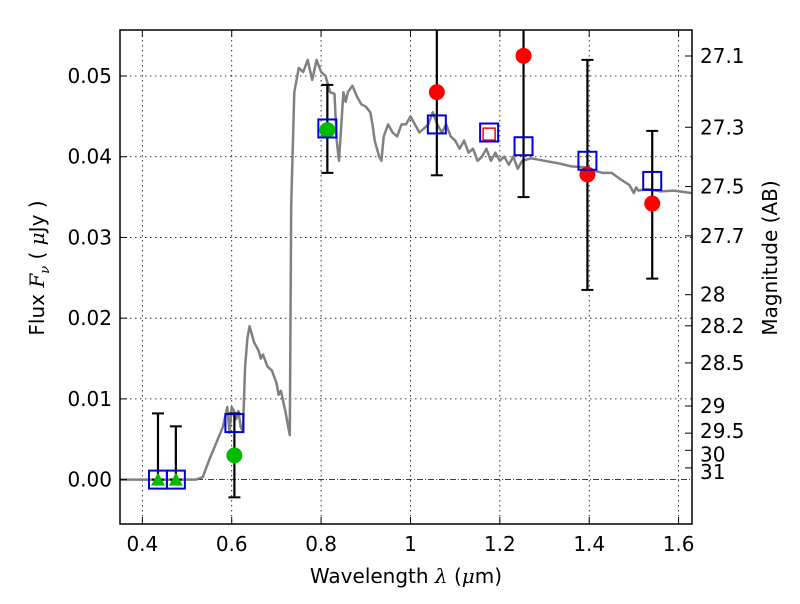 Image resolution: width=800 pixels, height=604 pixels. What do you see at coordinates (321, 544) in the screenshot?
I see `x-tick-label: 0.8` at bounding box center [321, 544].